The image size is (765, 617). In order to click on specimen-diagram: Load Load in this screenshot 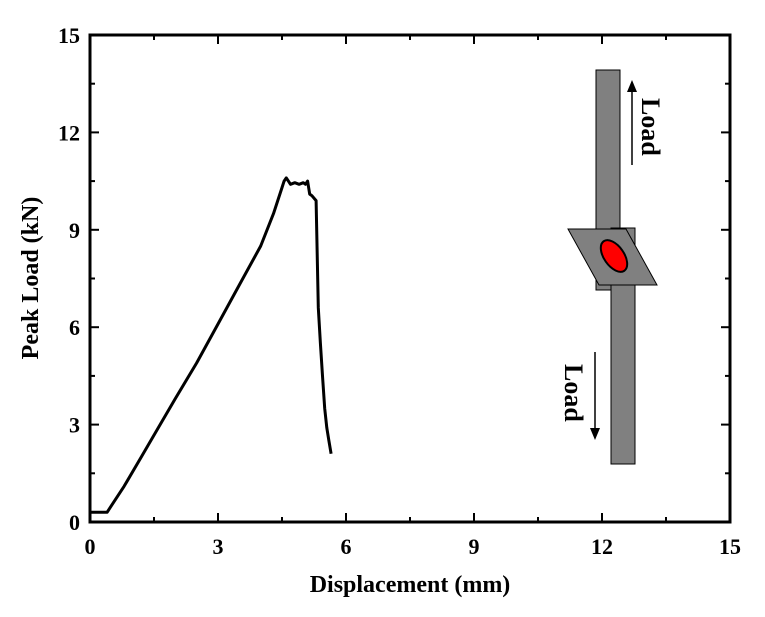, I will do `click(612, 267)`.